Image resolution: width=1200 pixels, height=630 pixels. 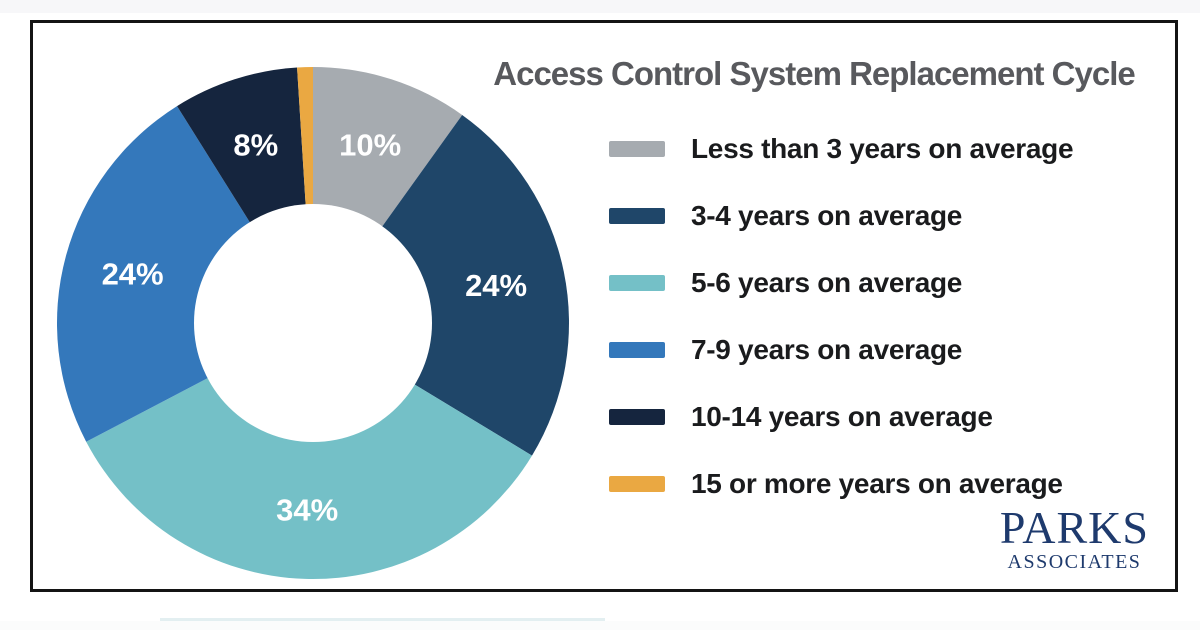 What do you see at coordinates (255, 145) in the screenshot?
I see `slice-percent-label: 8%` at bounding box center [255, 145].